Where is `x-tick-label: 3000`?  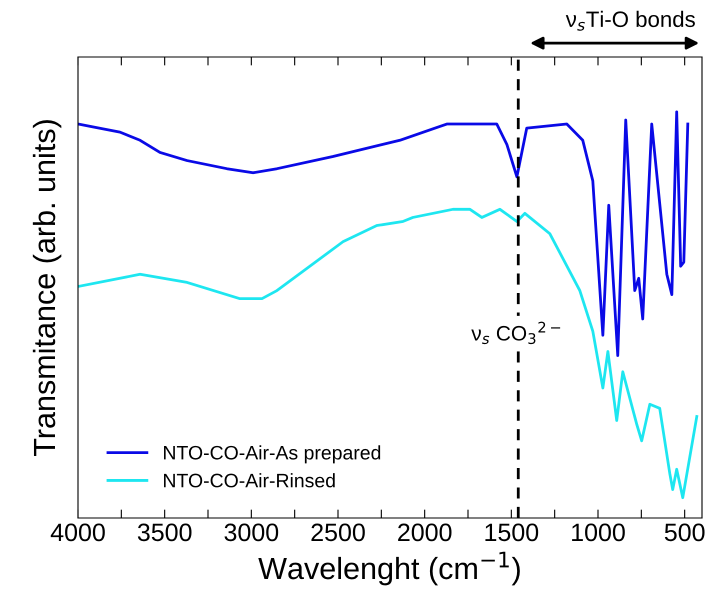
x-tick-label: 3000 is located at coordinates (251, 533).